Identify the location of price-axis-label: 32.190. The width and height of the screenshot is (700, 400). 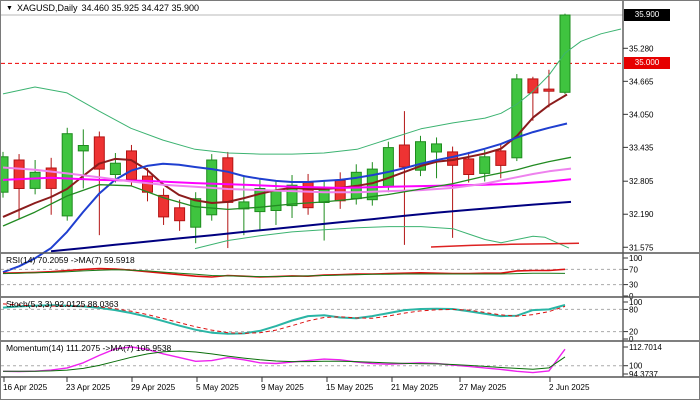
(641, 214).